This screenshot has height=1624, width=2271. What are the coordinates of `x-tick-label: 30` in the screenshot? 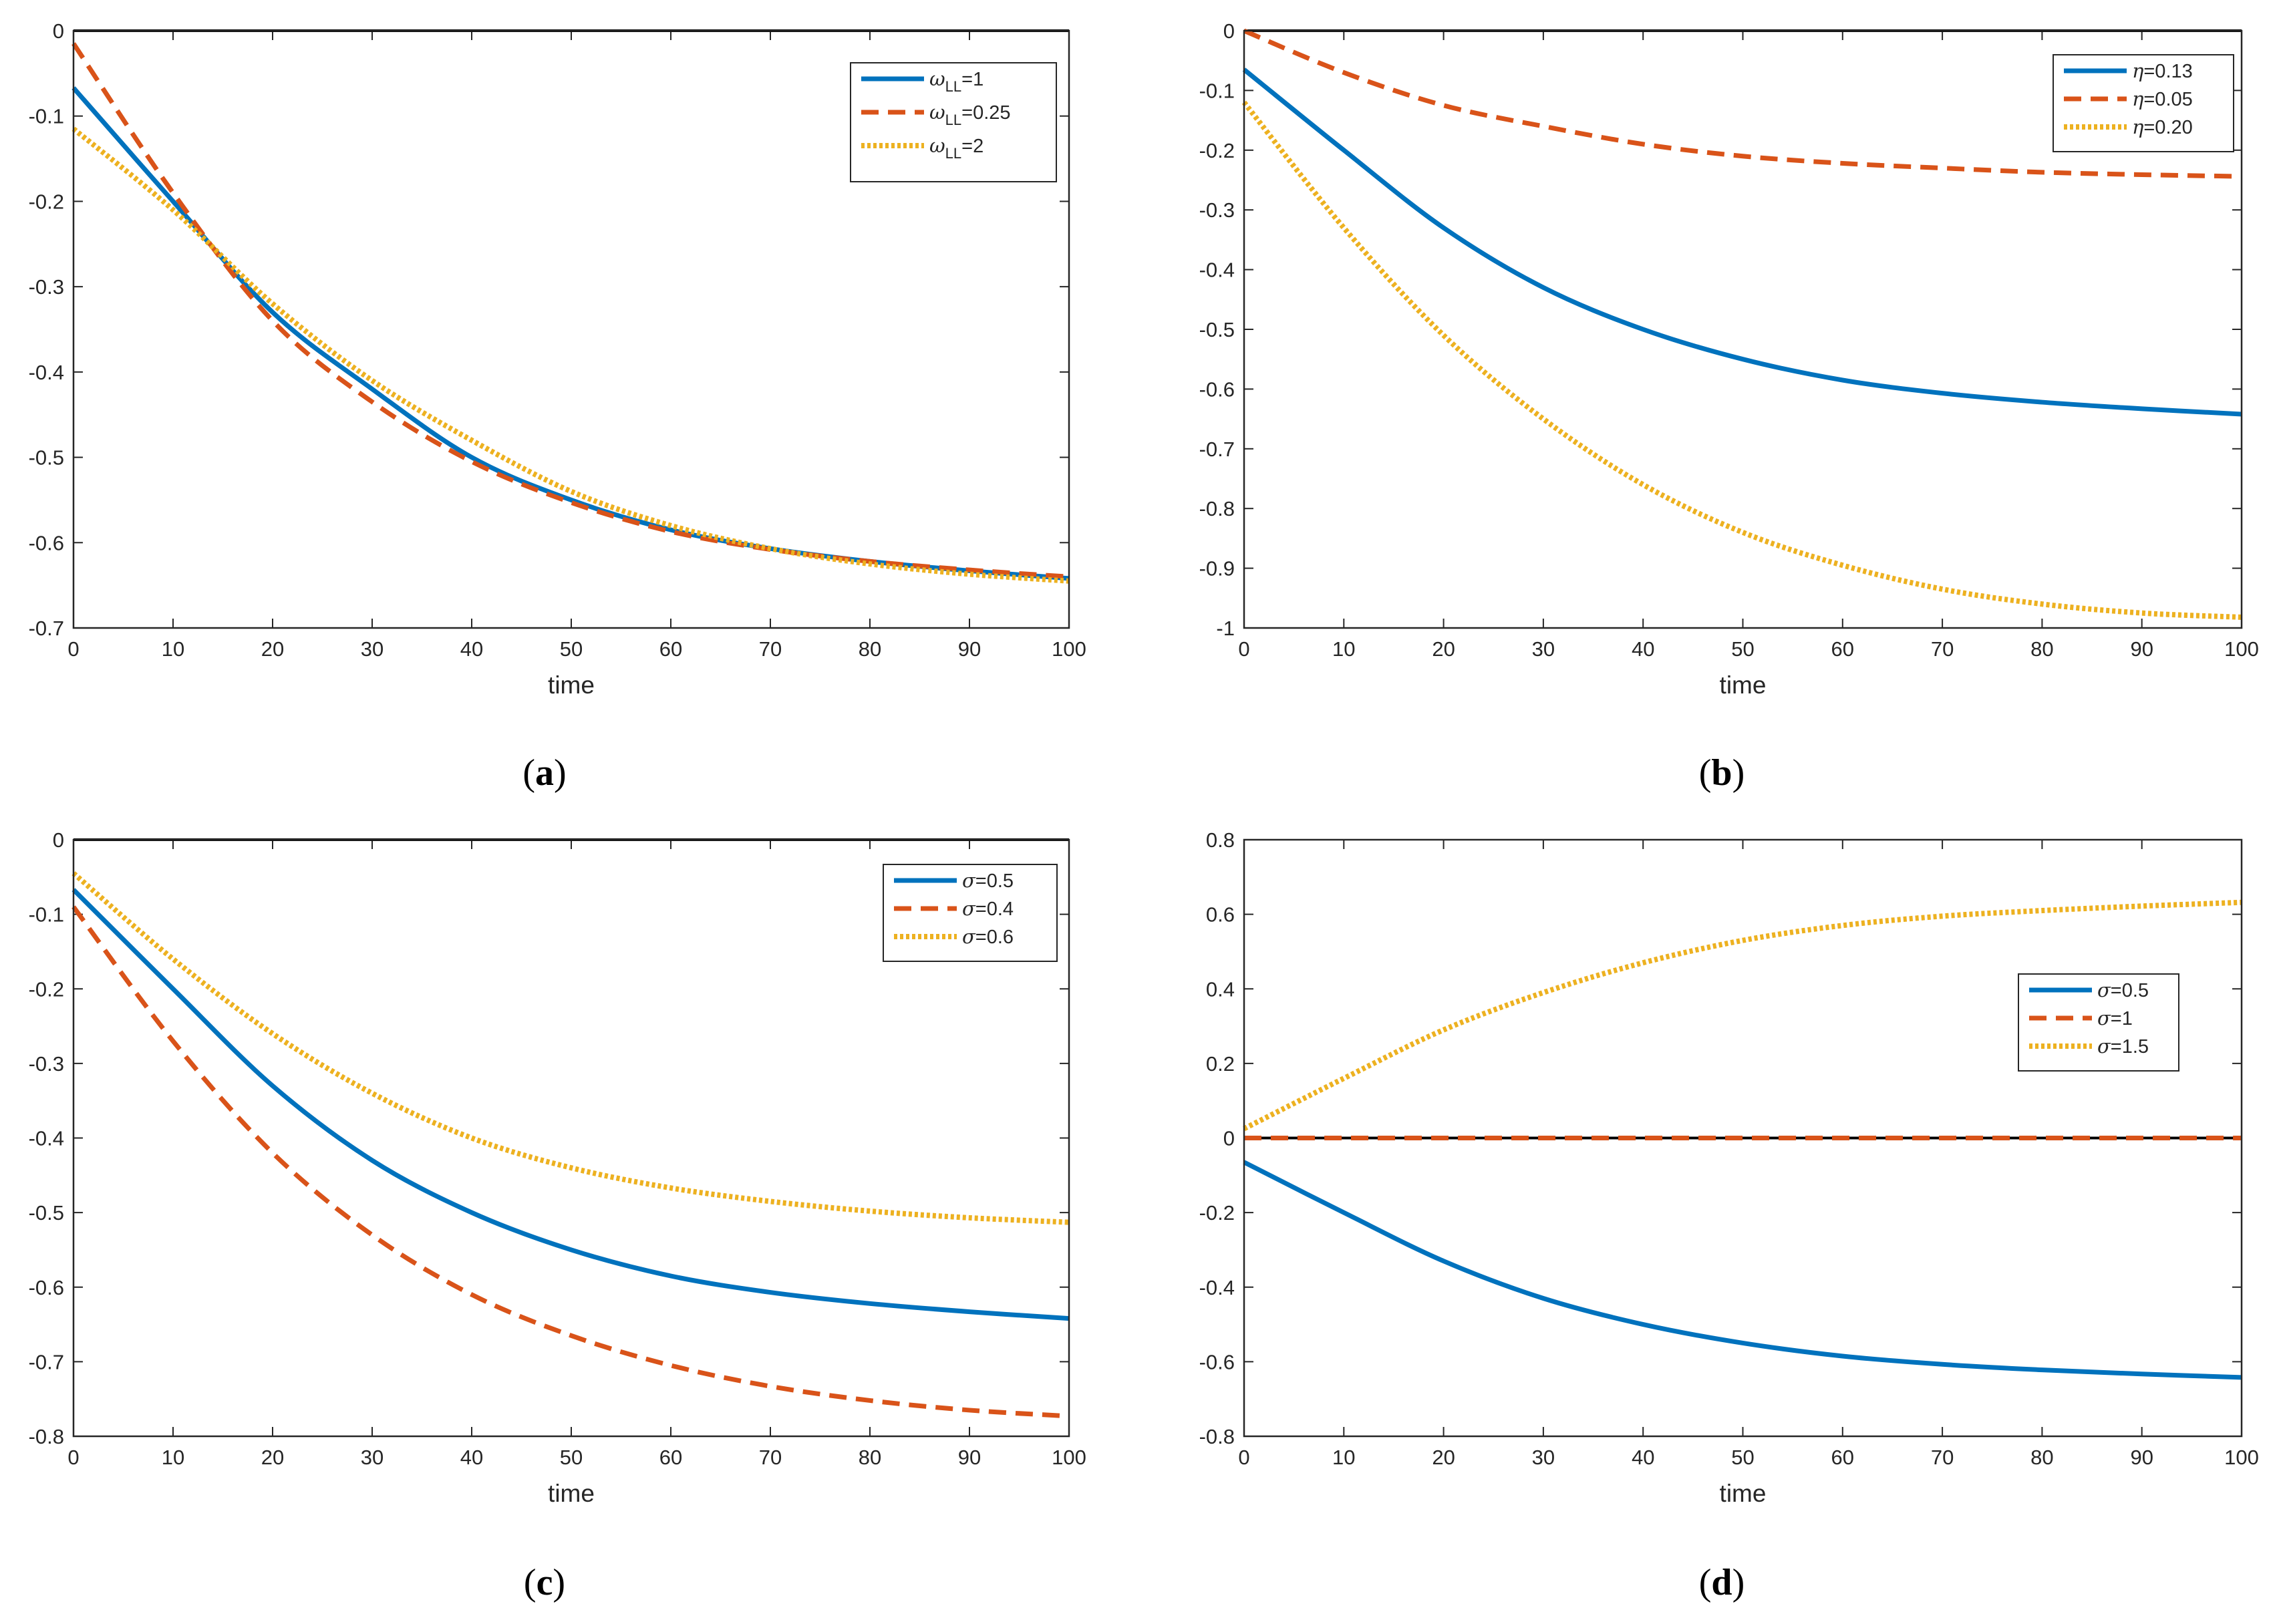 It's located at (372, 649).